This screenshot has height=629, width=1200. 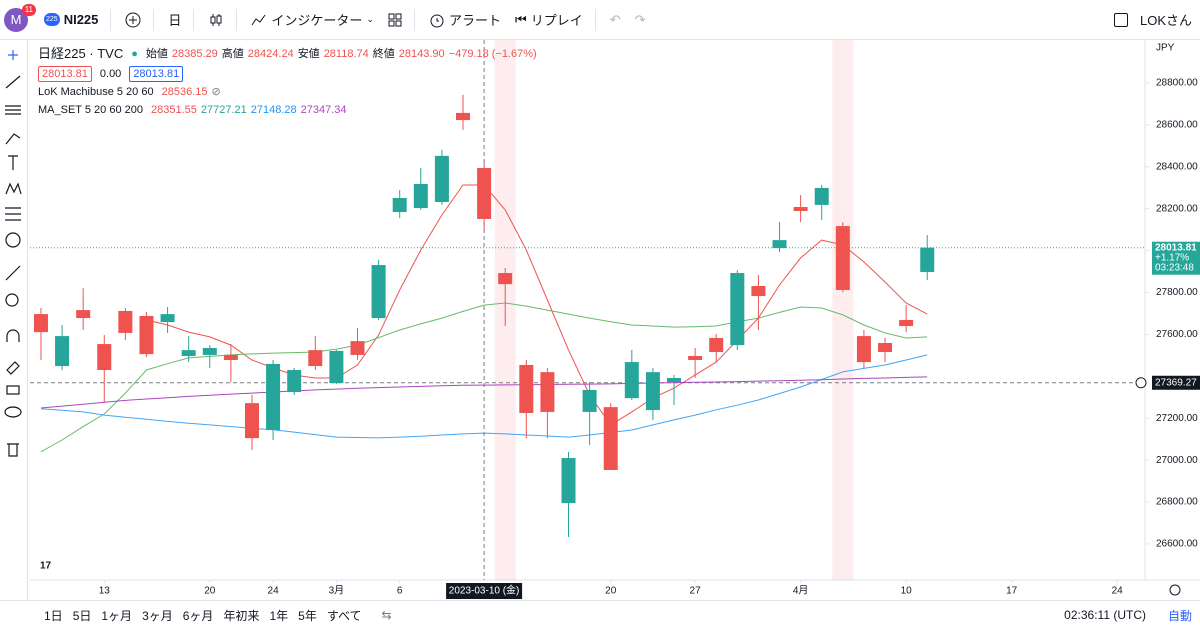 I want to click on brush-tool, so click(x=13, y=139).